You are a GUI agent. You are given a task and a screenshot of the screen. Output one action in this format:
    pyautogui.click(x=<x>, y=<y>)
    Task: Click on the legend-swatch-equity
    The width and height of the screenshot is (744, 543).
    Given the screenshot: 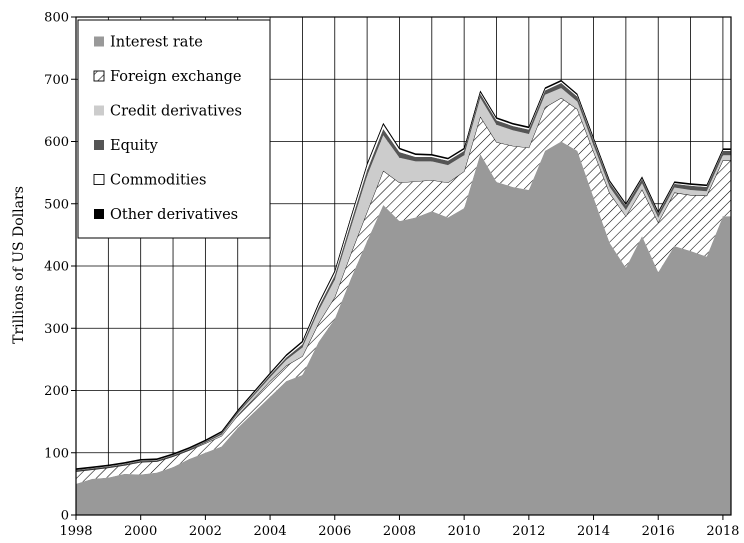 What is the action you would take?
    pyautogui.click(x=99, y=145)
    